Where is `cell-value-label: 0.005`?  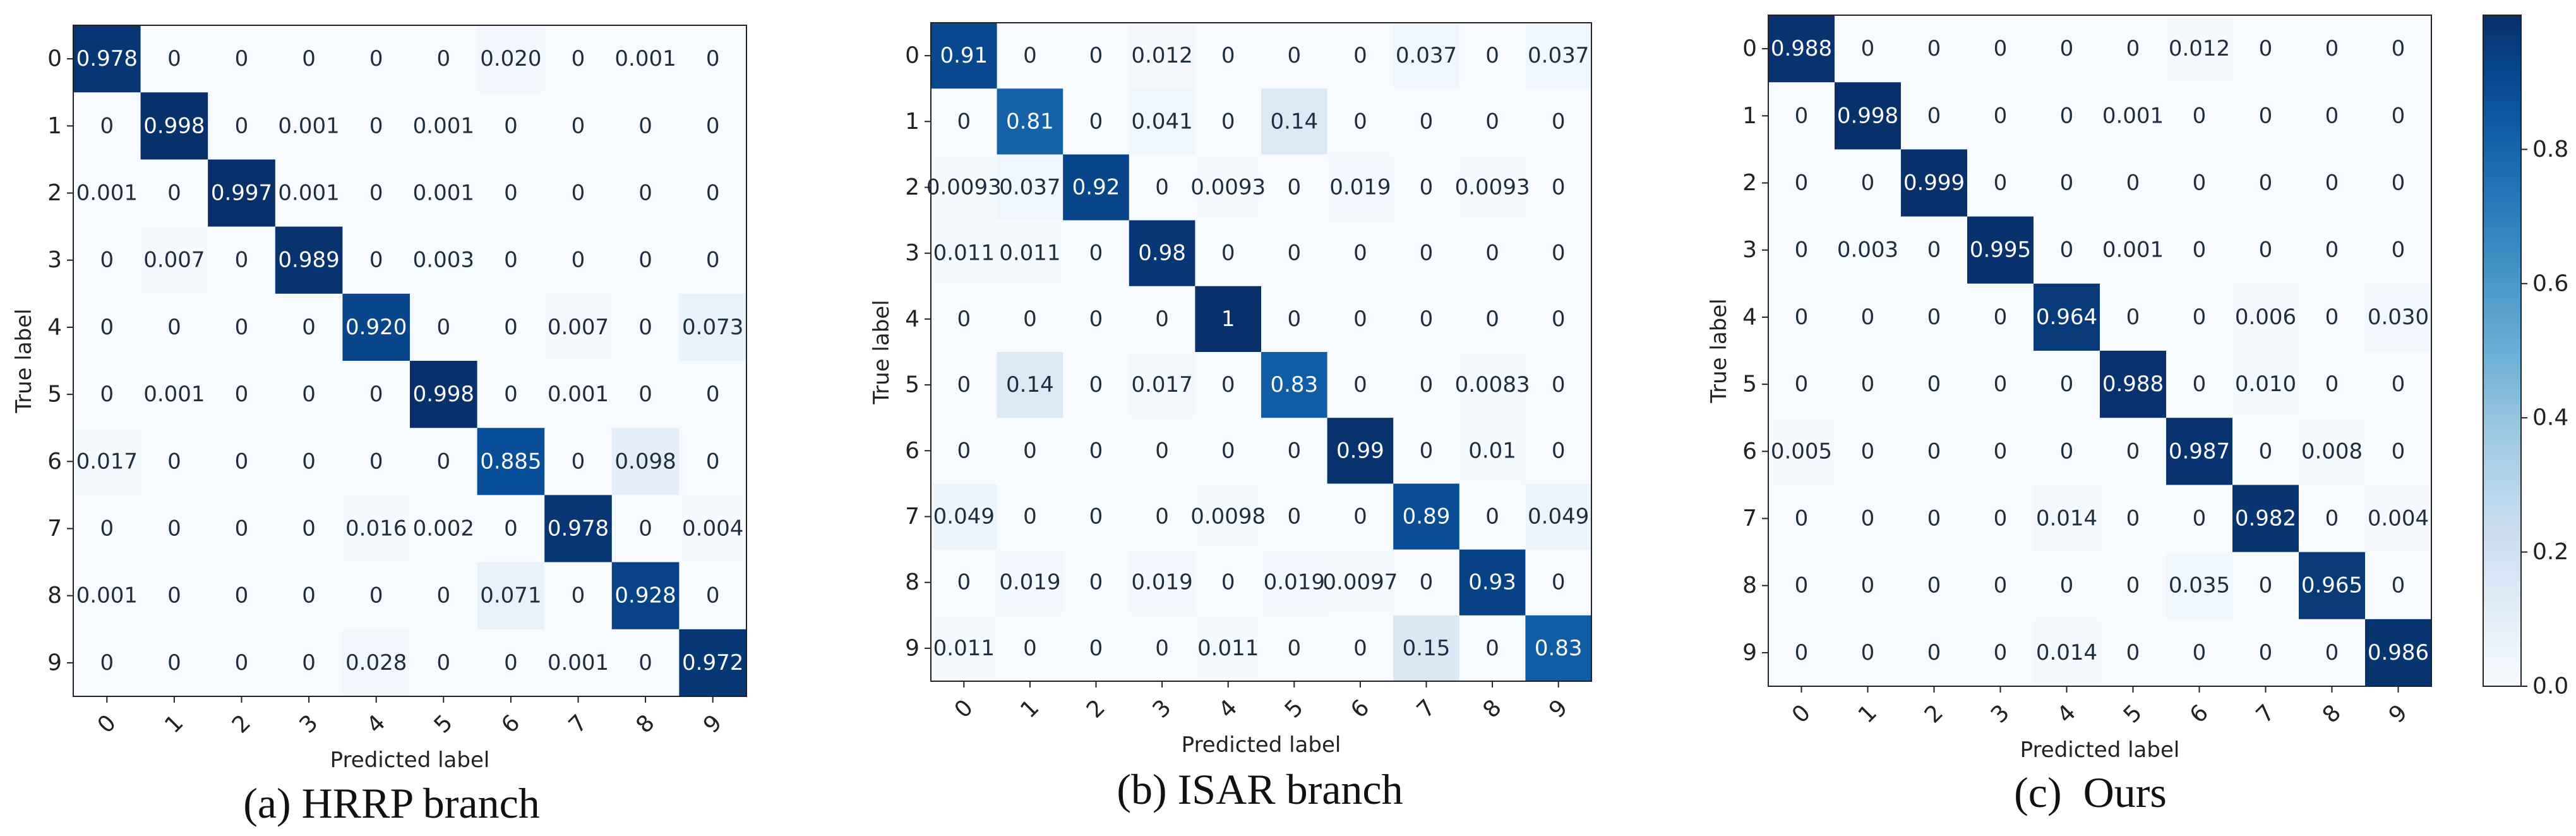
cell-value-label: 0.005 is located at coordinates (1801, 451).